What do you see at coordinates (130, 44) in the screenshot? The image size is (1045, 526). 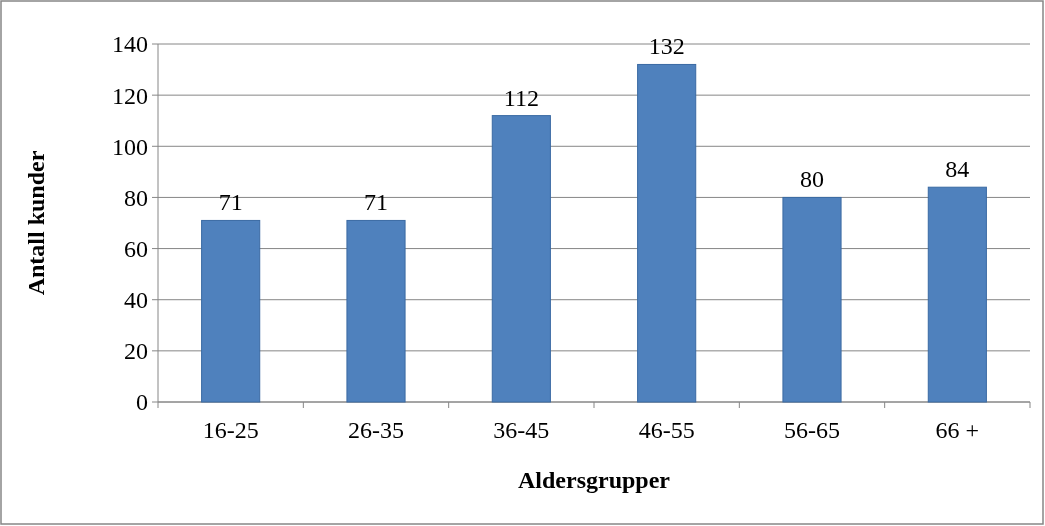 I see `y-tick-label: 140` at bounding box center [130, 44].